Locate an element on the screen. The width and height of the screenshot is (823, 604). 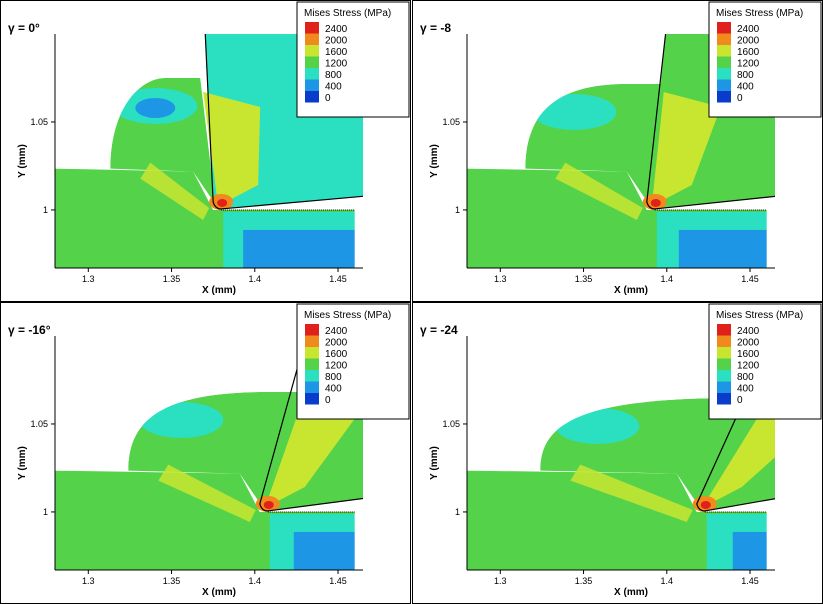
panel-gamma-label: γ = -8 is located at coordinates (435, 28).